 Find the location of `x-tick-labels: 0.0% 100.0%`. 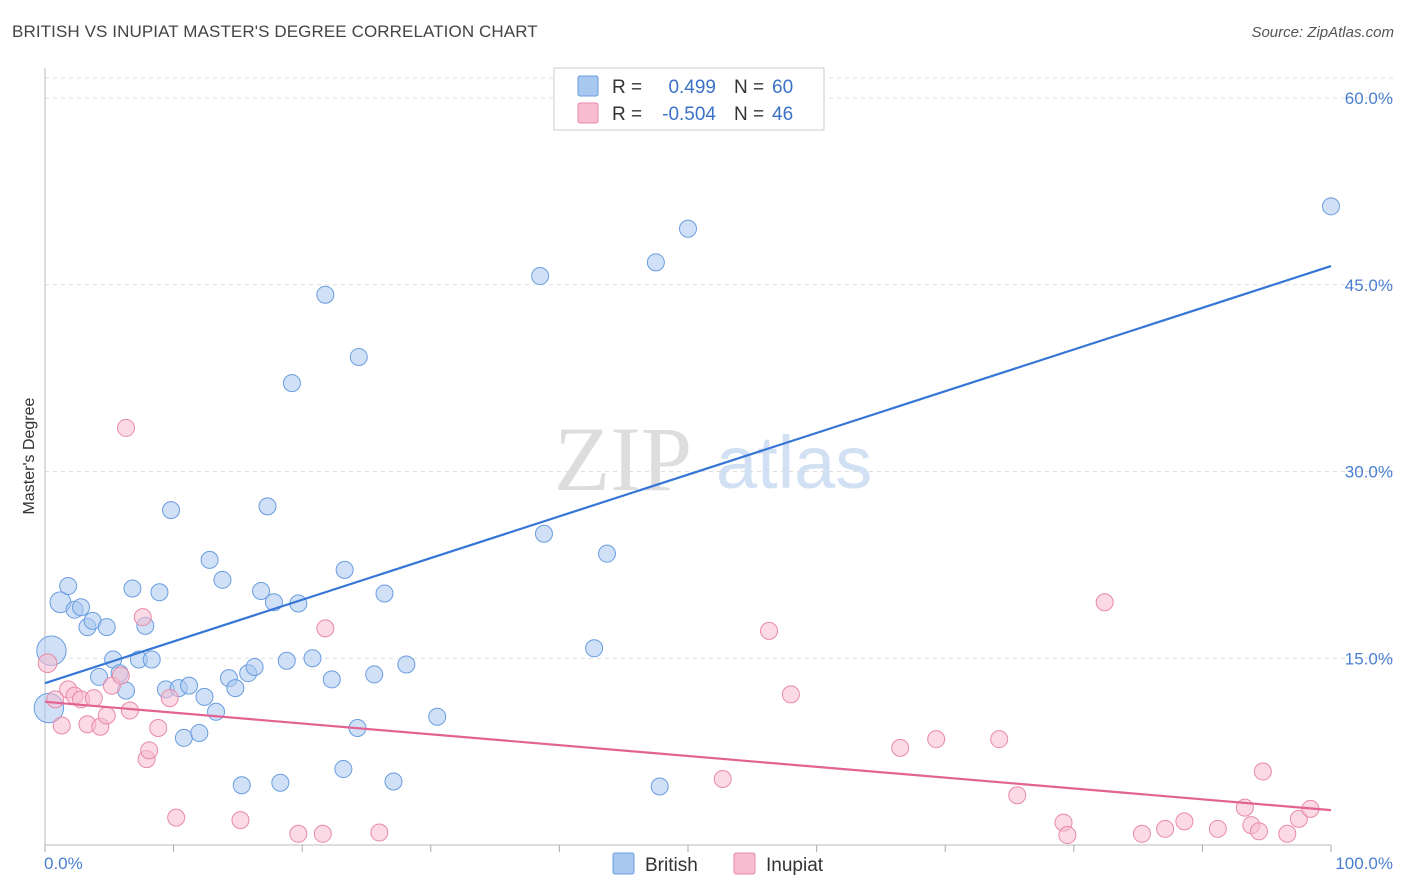

x-tick-labels: 0.0% 100.0% is located at coordinates (718, 863).